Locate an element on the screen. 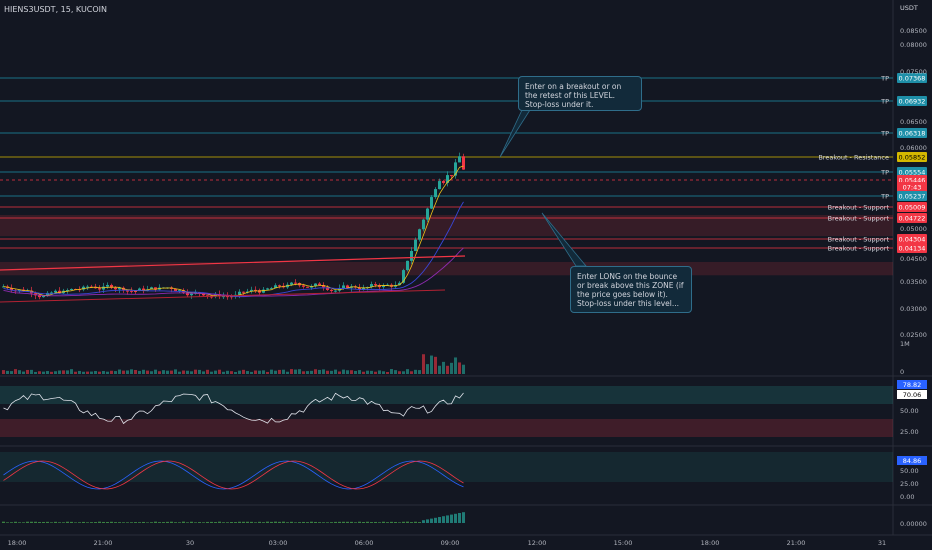 The width and height of the screenshot is (932, 550). rsi-tick: 25.00 is located at coordinates (909, 432).